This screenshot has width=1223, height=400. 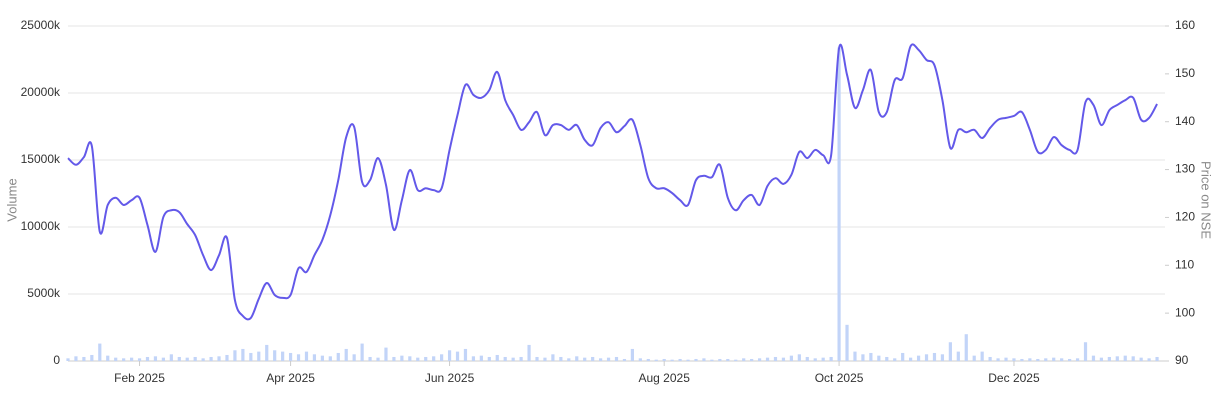 I want to click on x-tick-label: Apr 2025, so click(x=290, y=378).